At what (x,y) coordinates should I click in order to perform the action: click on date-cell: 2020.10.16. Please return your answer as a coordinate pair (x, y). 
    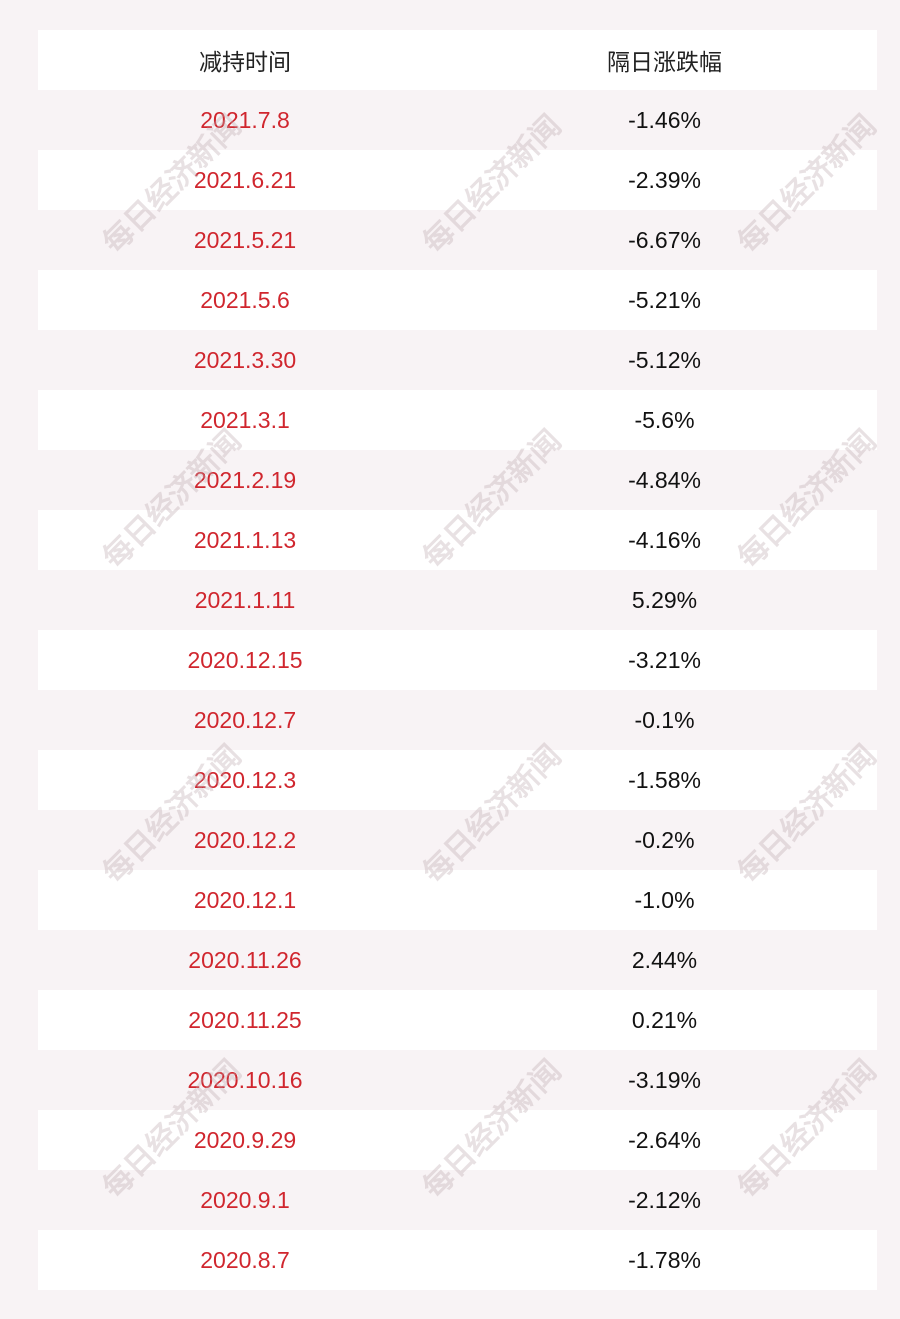
    Looking at the image, I should click on (245, 1079).